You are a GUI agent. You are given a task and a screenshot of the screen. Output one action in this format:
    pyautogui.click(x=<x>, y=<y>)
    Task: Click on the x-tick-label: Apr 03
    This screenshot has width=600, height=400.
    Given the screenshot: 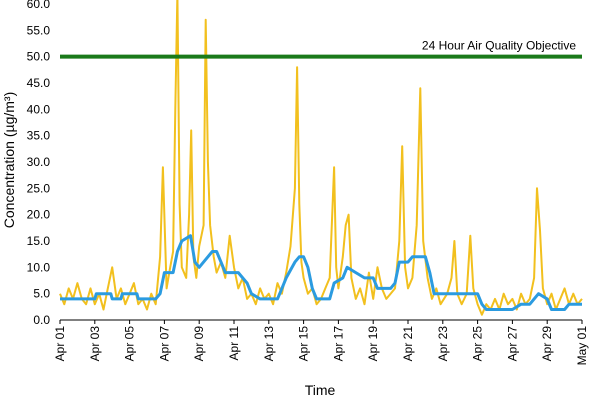 What is the action you would take?
    pyautogui.click(x=95, y=344)
    